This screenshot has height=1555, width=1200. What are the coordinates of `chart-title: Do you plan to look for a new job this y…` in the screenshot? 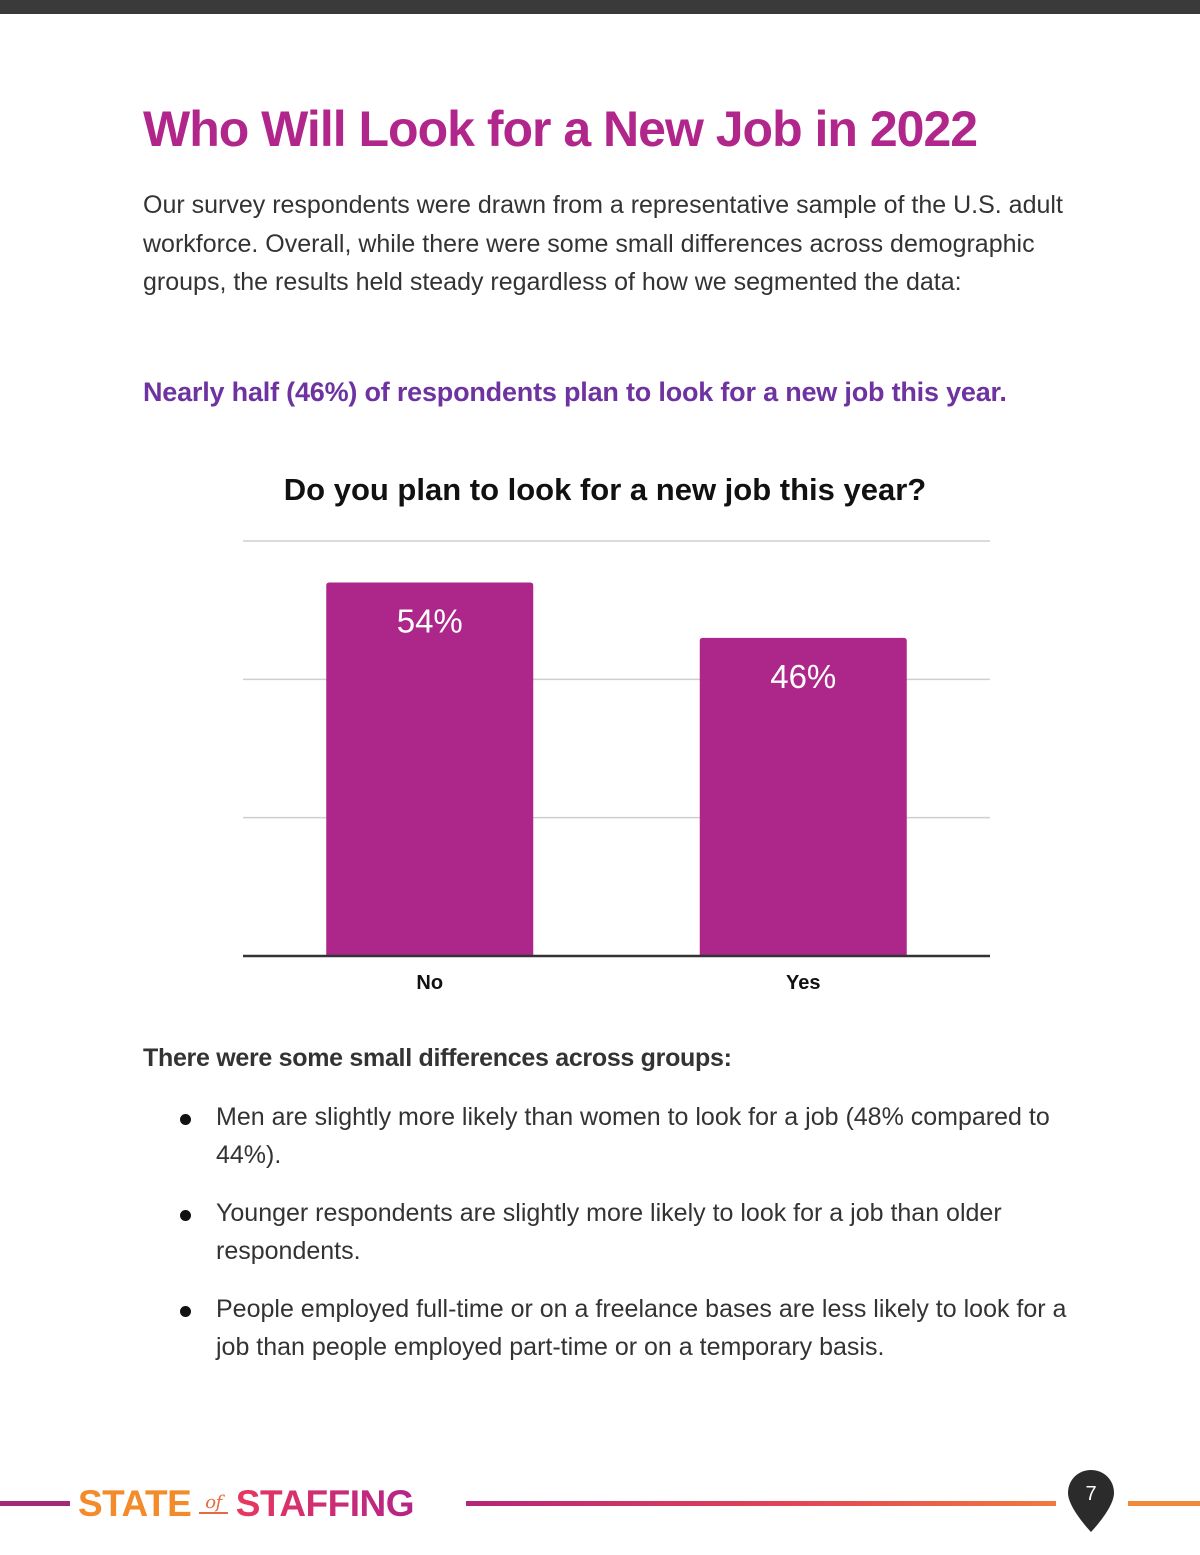 It's located at (605, 489).